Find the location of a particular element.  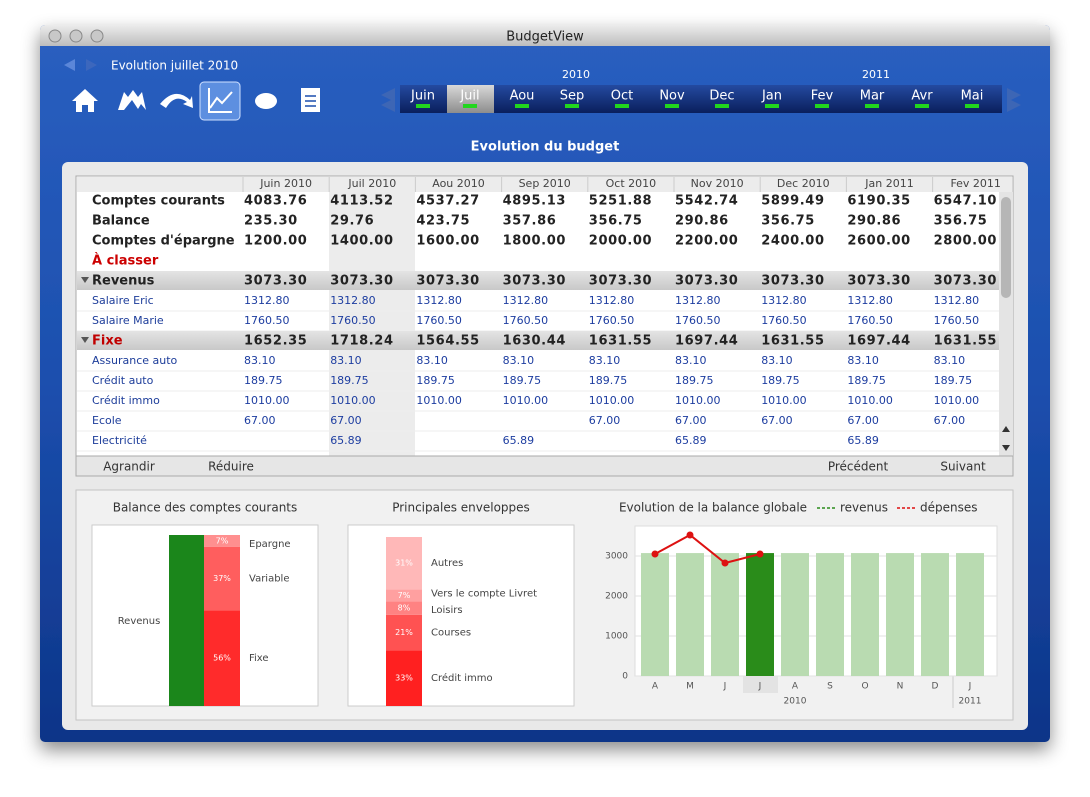

close-button is located at coordinates (55, 36).